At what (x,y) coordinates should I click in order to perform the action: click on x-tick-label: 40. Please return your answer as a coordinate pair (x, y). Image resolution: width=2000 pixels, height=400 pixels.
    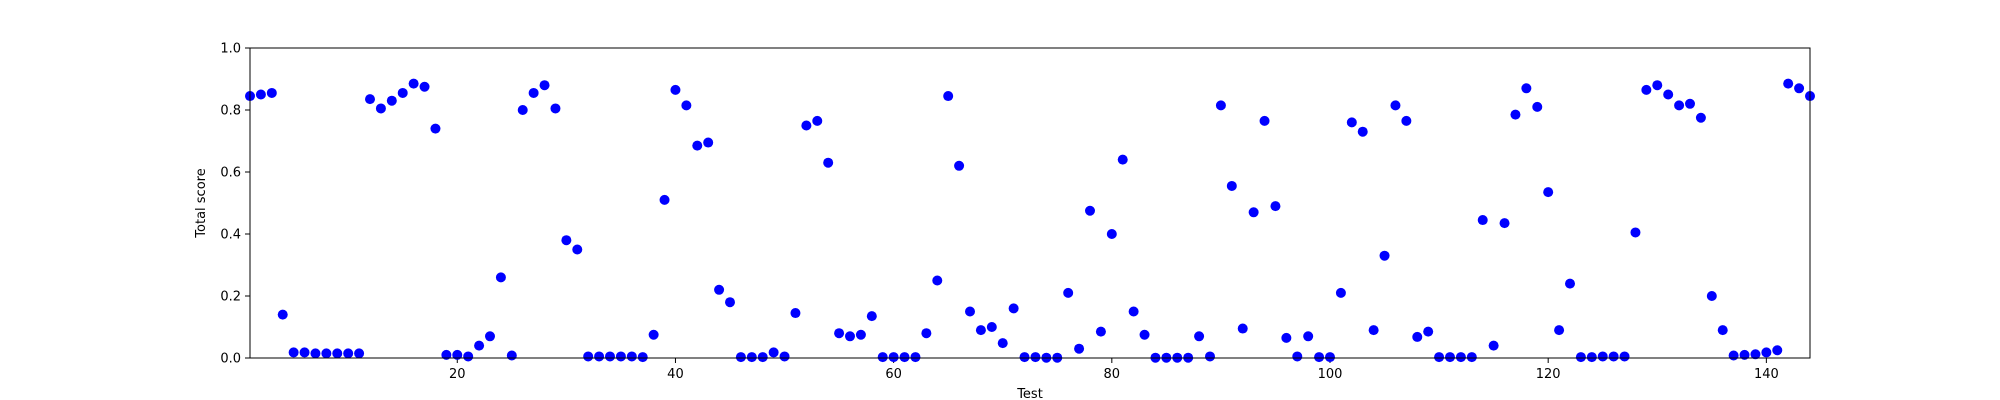
    Looking at the image, I should click on (675, 374).